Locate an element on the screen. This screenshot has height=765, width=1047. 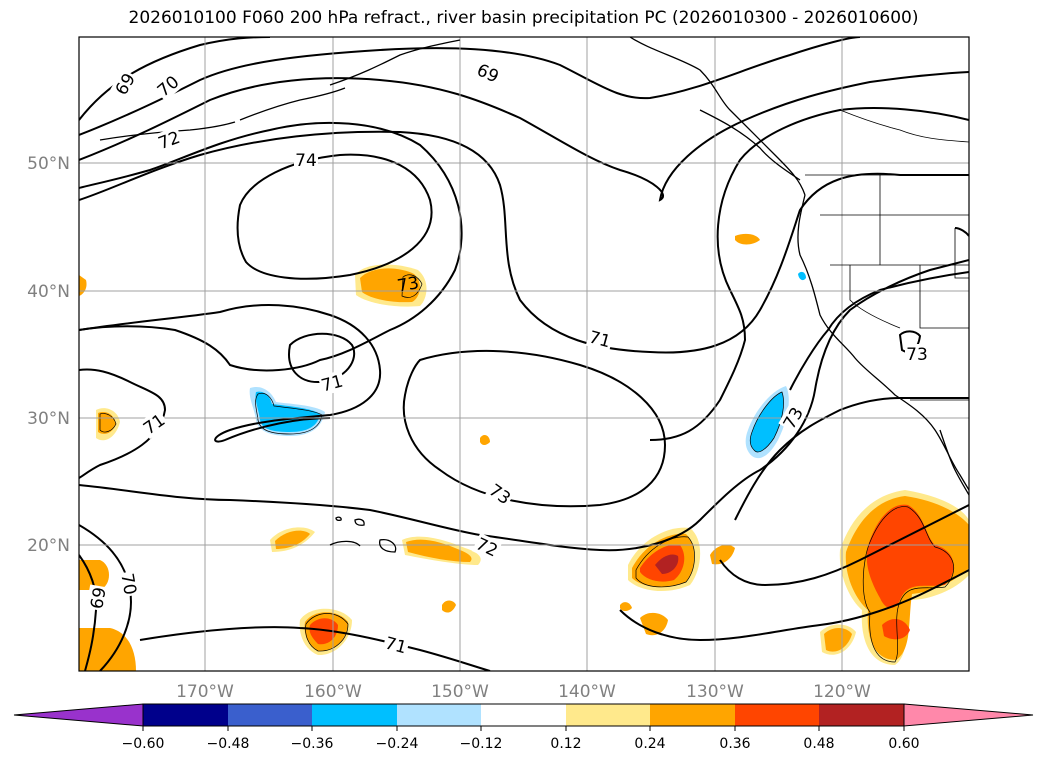
lat-label: 50°N is located at coordinates (48, 164).